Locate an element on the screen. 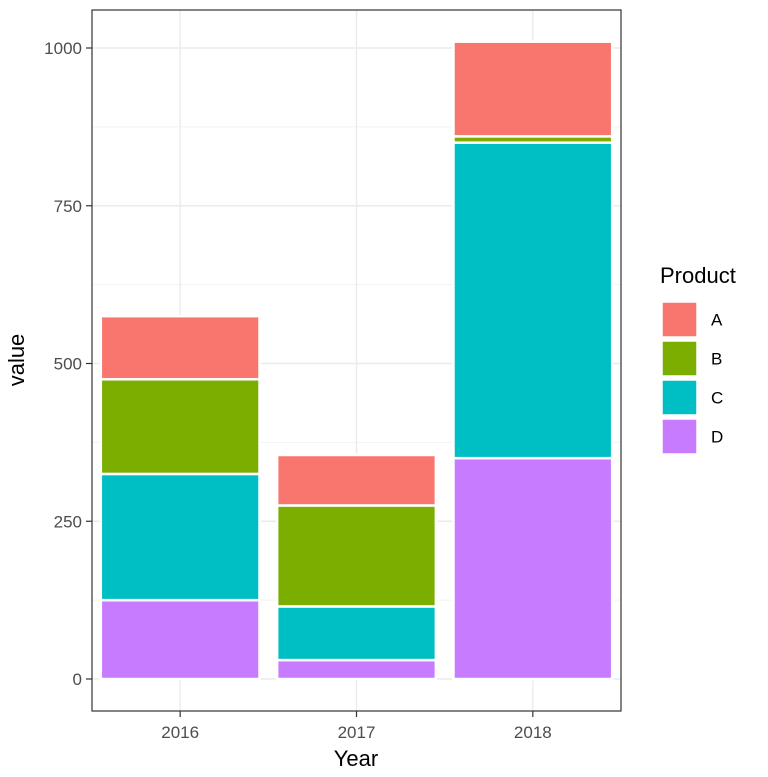 Image resolution: width=768 pixels, height=777 pixels. bar-segment-2017-C is located at coordinates (356, 633).